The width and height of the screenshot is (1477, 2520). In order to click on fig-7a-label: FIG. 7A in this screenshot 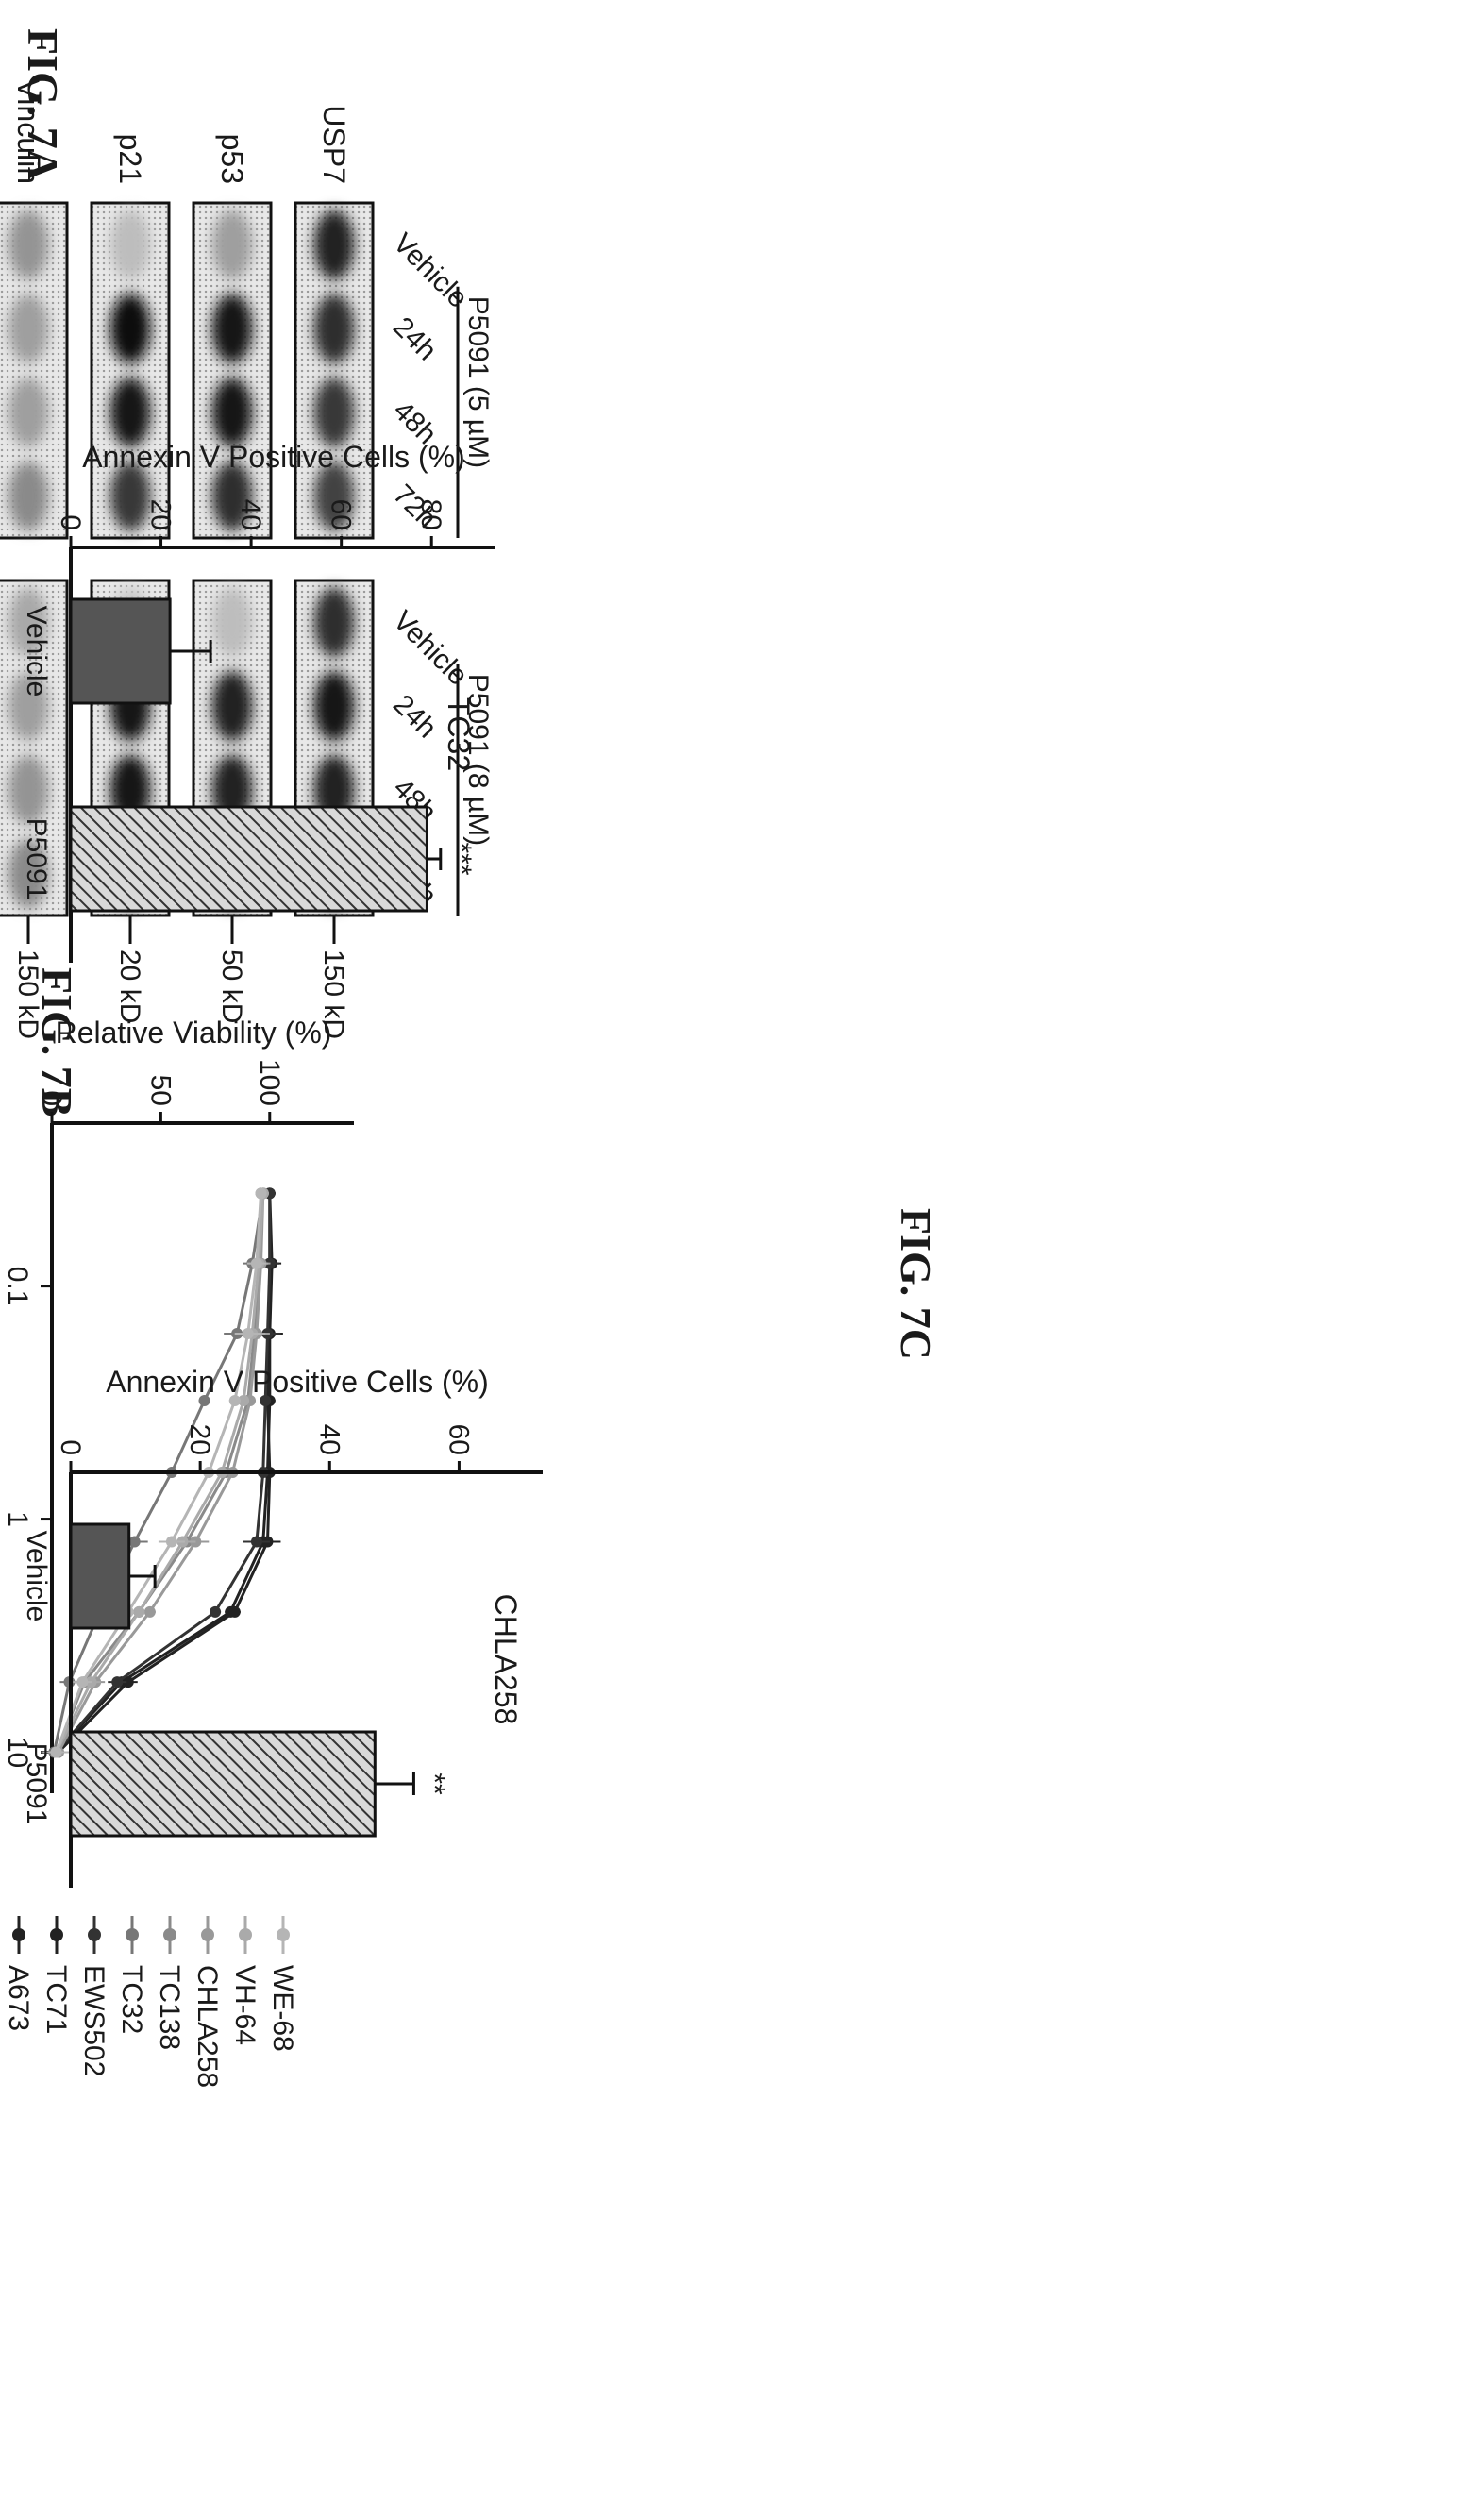, I will do `click(43, 104)`.